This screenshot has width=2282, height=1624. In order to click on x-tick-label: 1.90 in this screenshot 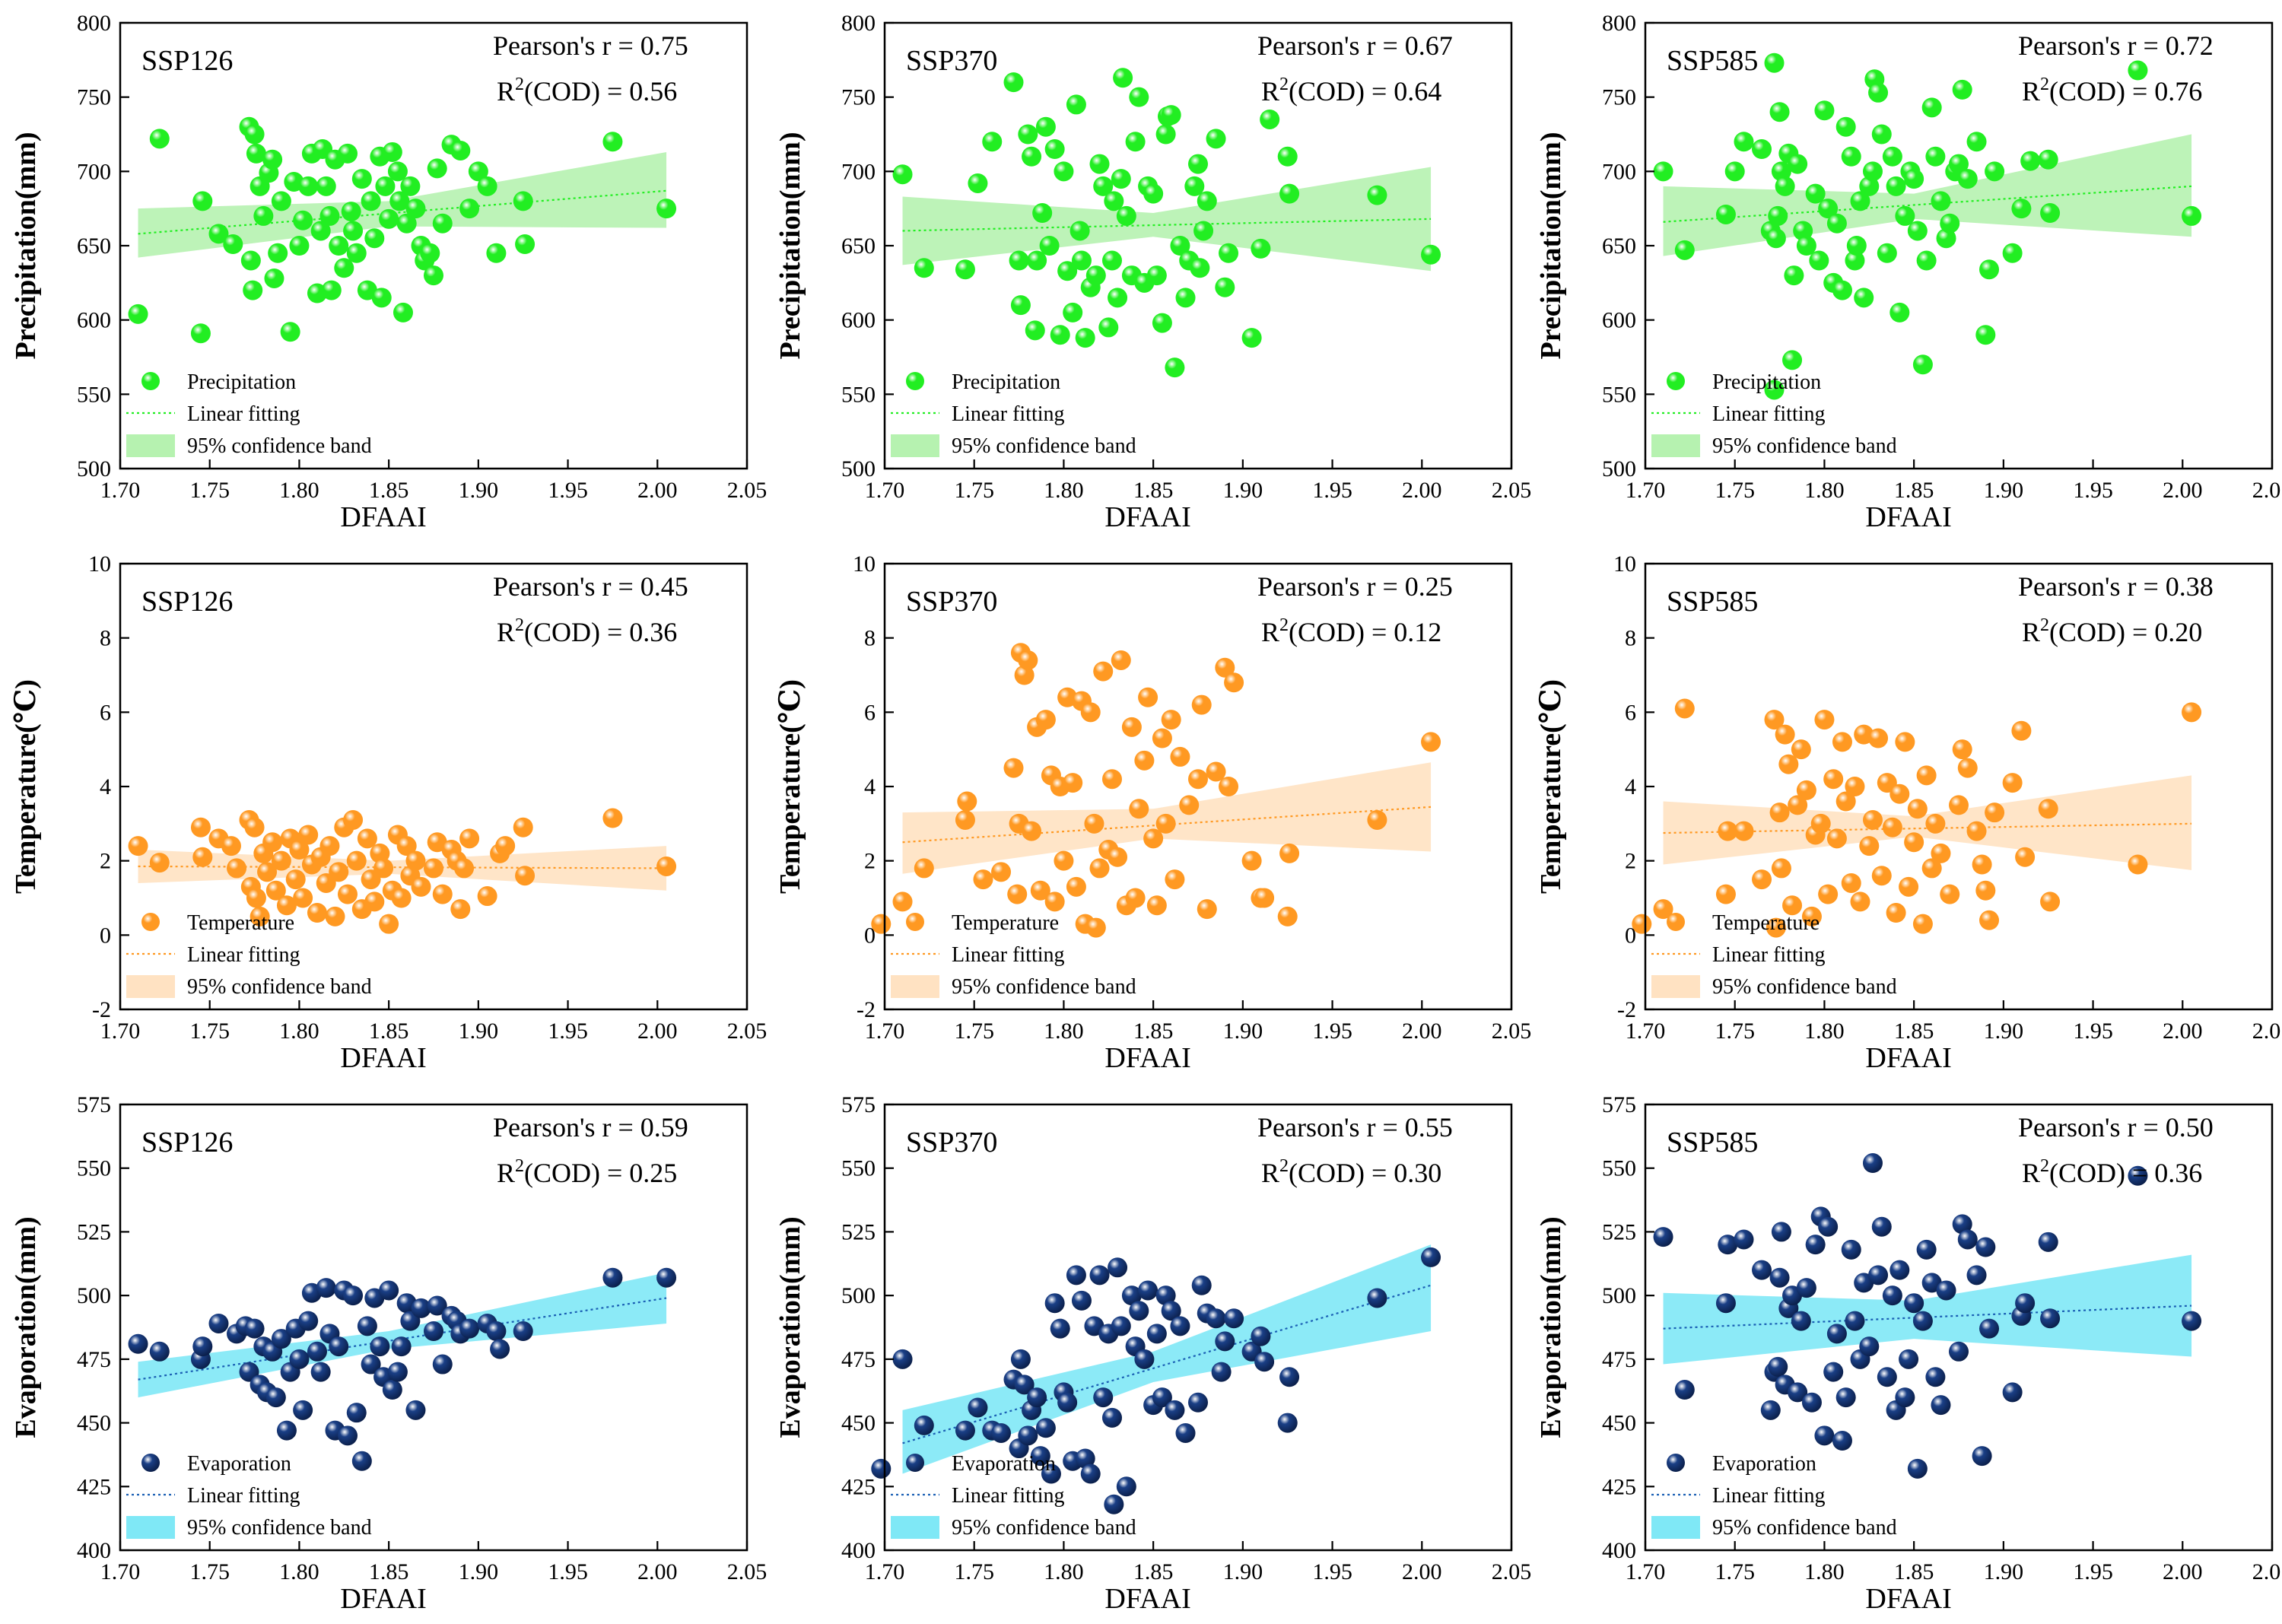, I will do `click(2004, 1571)`.